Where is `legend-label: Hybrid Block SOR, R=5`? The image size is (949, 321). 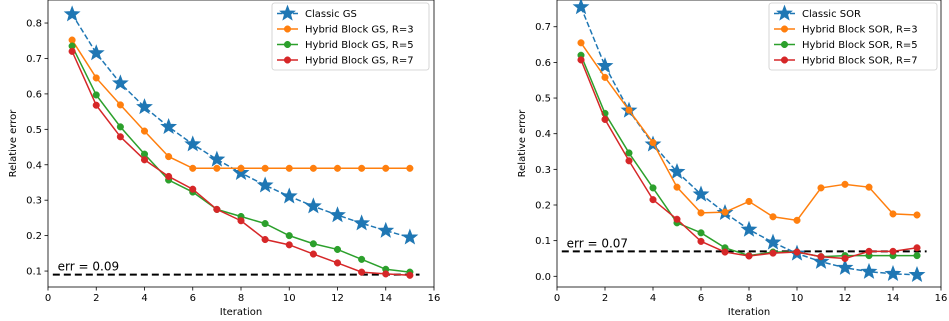
legend-label: Hybrid Block SOR, R=5 is located at coordinates (860, 45).